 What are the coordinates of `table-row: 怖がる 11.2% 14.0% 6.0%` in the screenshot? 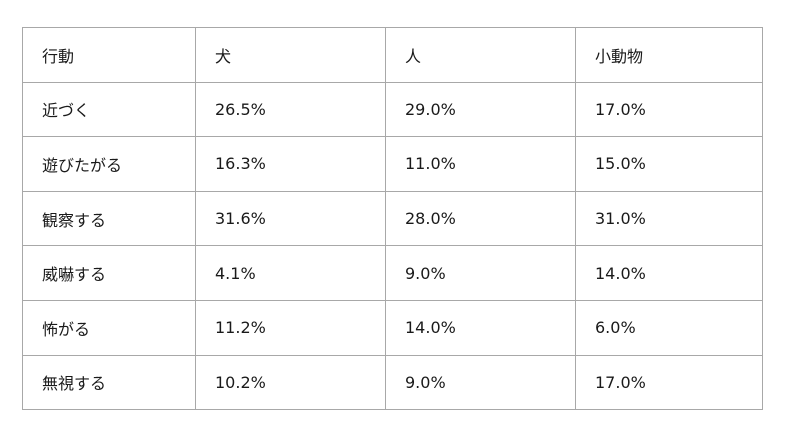 It's located at (392, 327).